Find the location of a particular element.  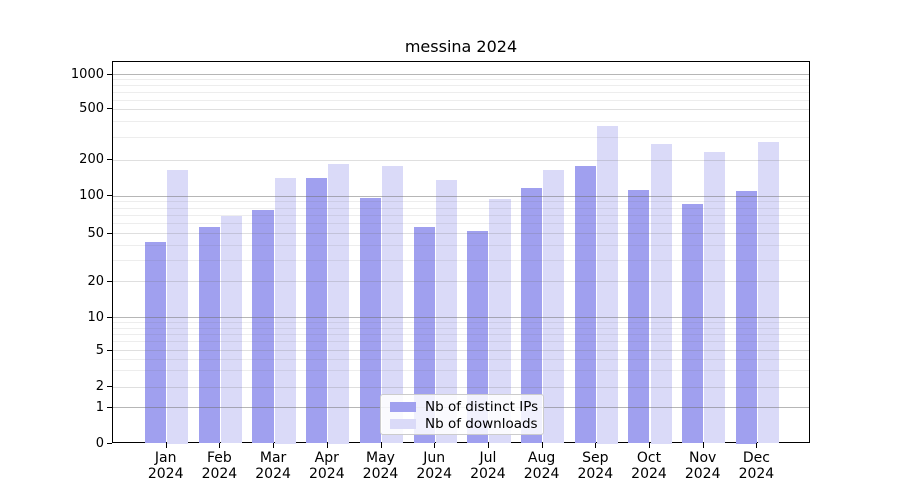

x-tick-label-jan: Jan 2024 is located at coordinates (165, 466).